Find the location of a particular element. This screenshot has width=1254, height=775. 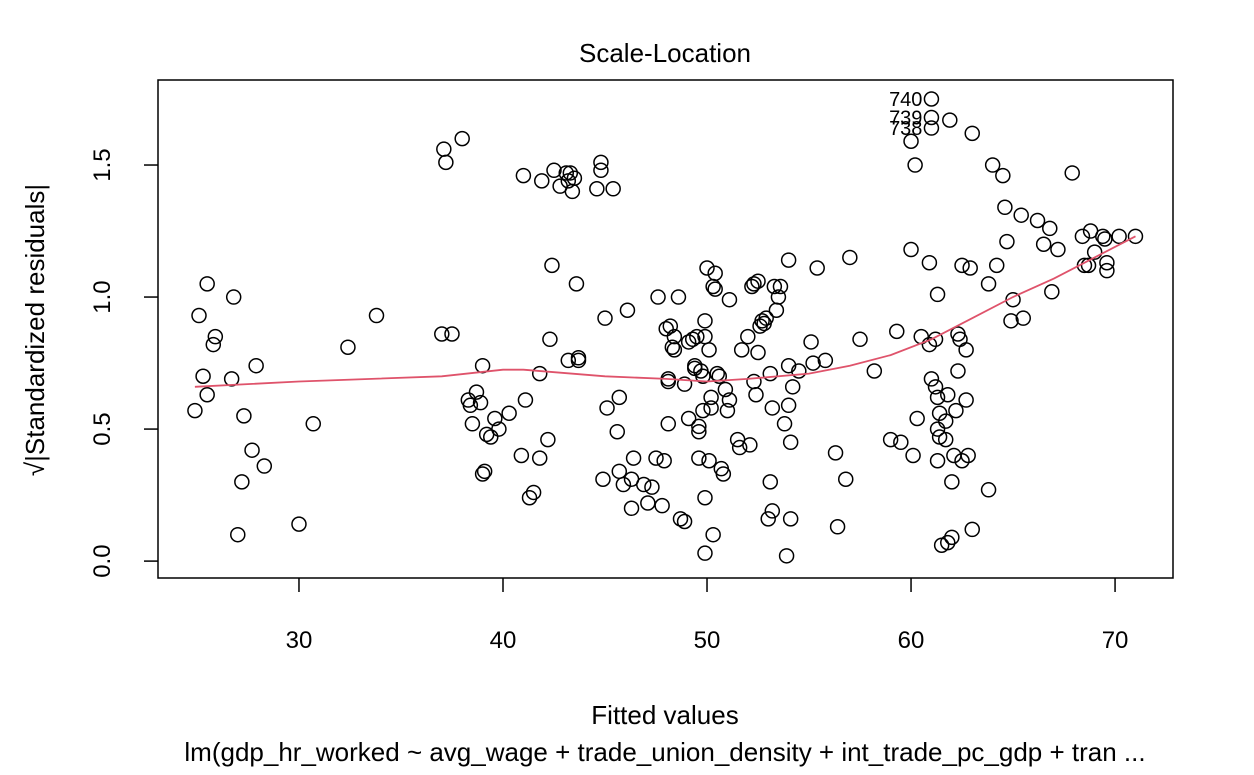

point-label: 740 is located at coordinates (905, 100).